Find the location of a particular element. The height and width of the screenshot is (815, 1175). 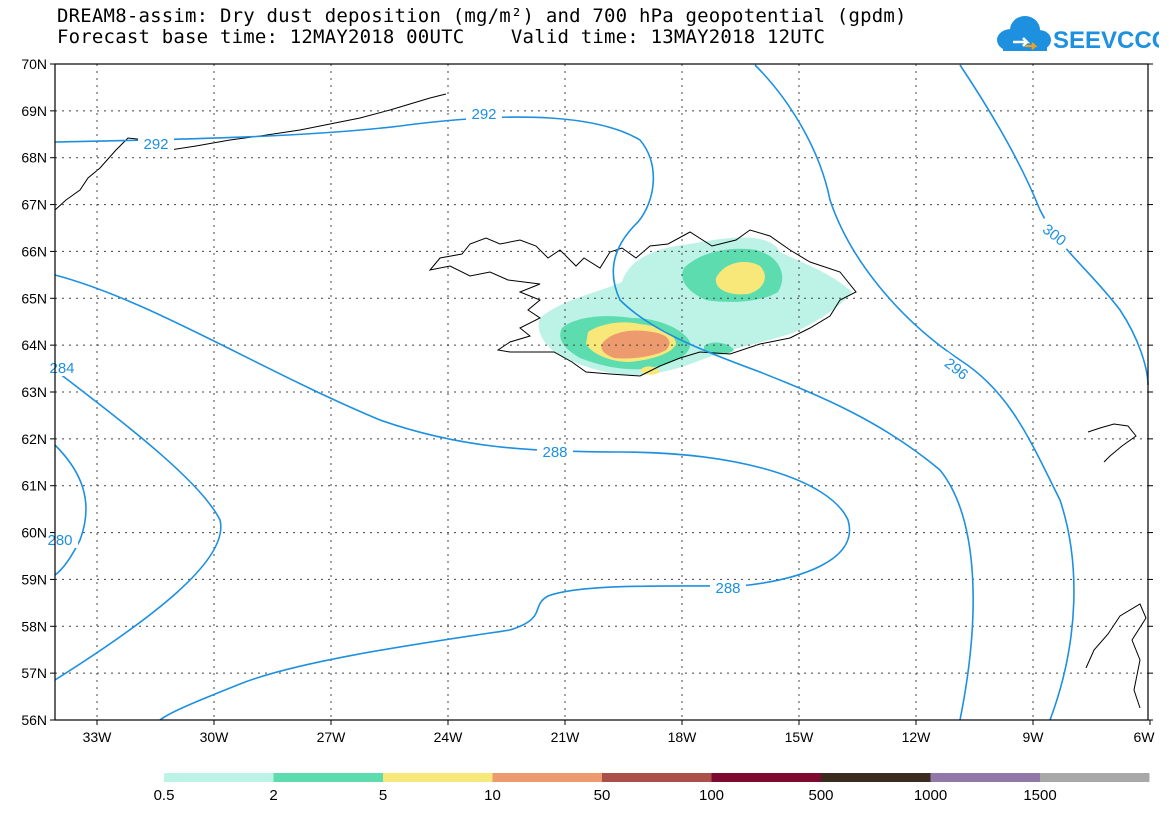

lon-label: 27W is located at coordinates (332, 737).